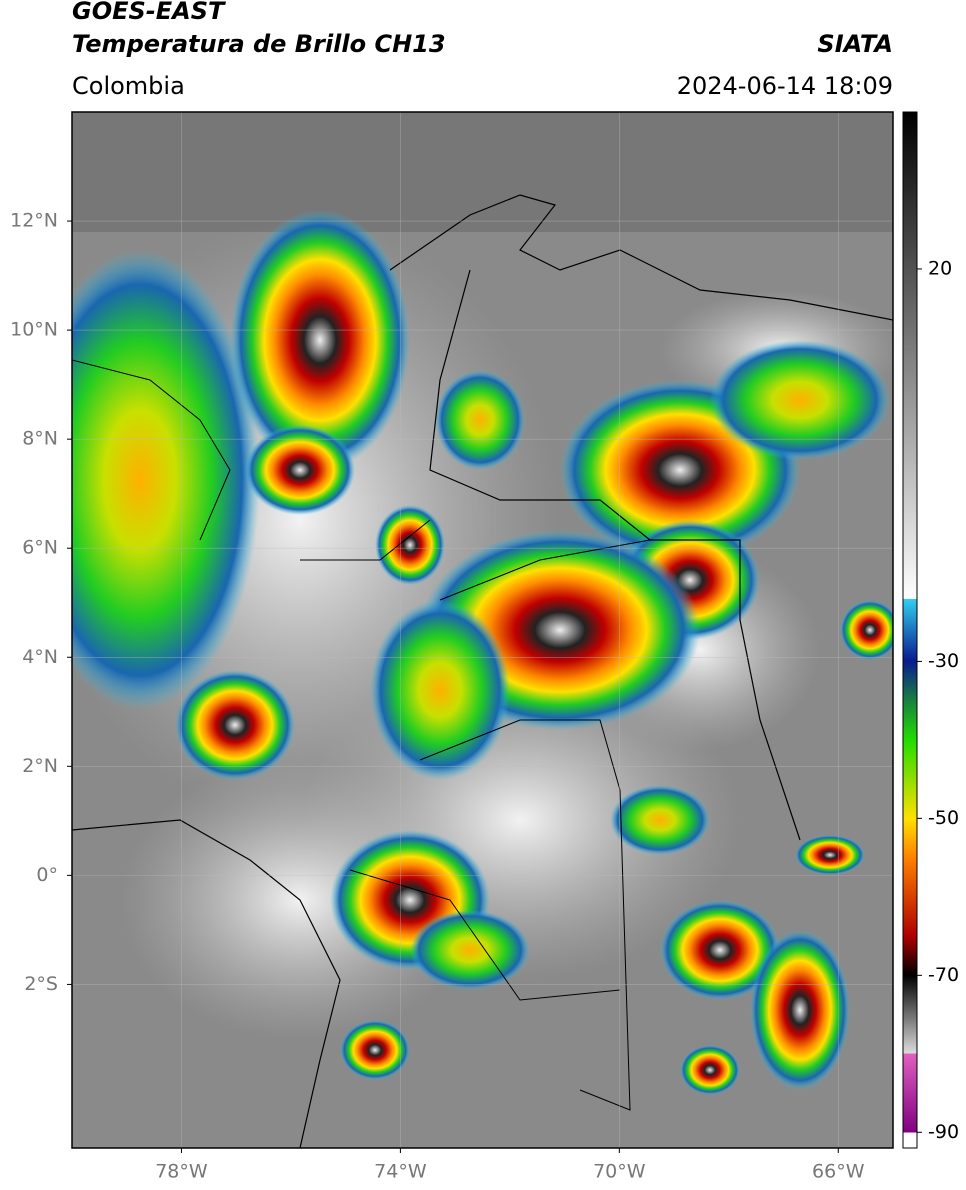 The width and height of the screenshot is (966, 1190). Describe the element at coordinates (34, 330) in the screenshot. I see `y-tick-label: 10°N` at that location.